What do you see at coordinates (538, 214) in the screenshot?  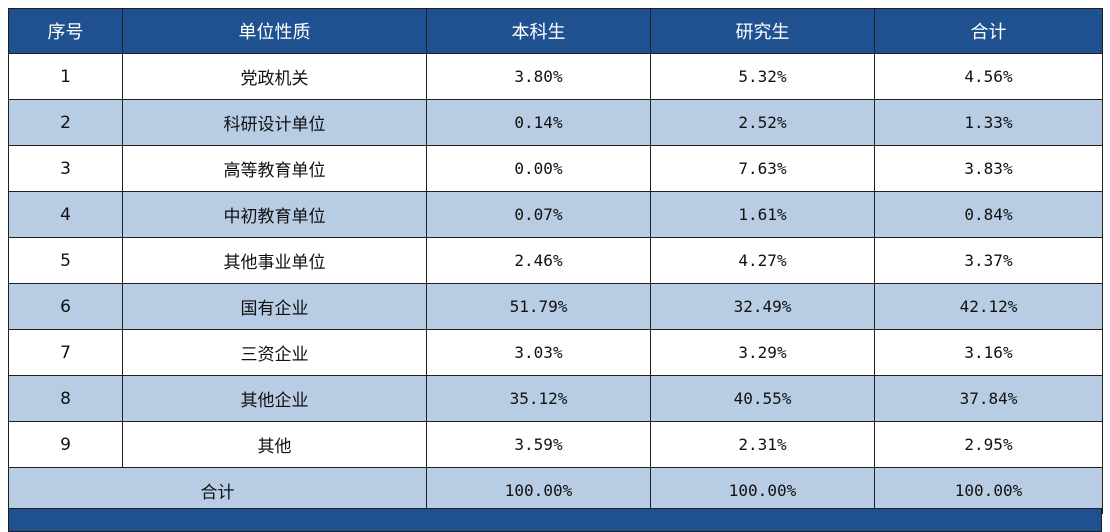 I see `row-undergrad: 0.07%` at bounding box center [538, 214].